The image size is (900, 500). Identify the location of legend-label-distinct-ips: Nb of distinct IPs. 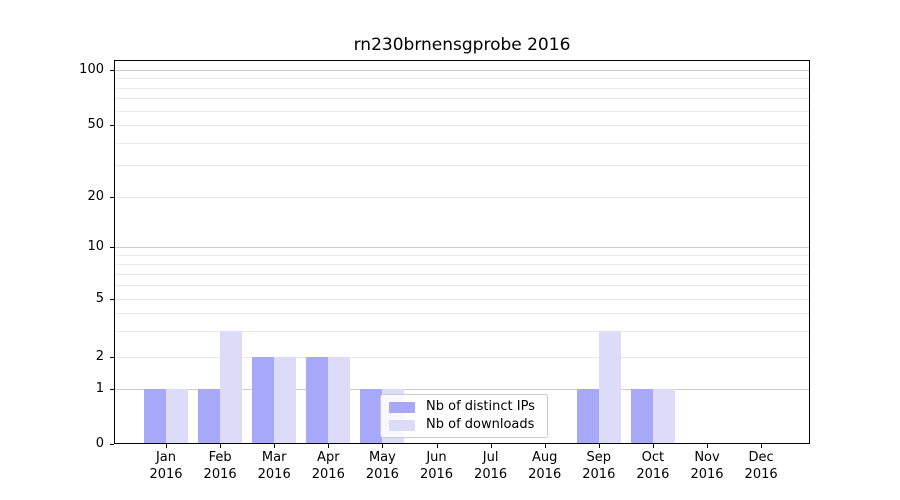
(480, 406).